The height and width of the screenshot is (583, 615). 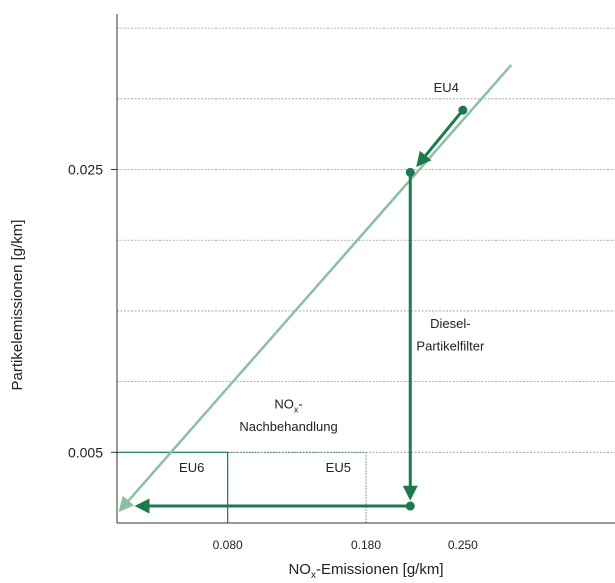 I want to click on annotation-nox1: NOx-, so click(x=288, y=405).